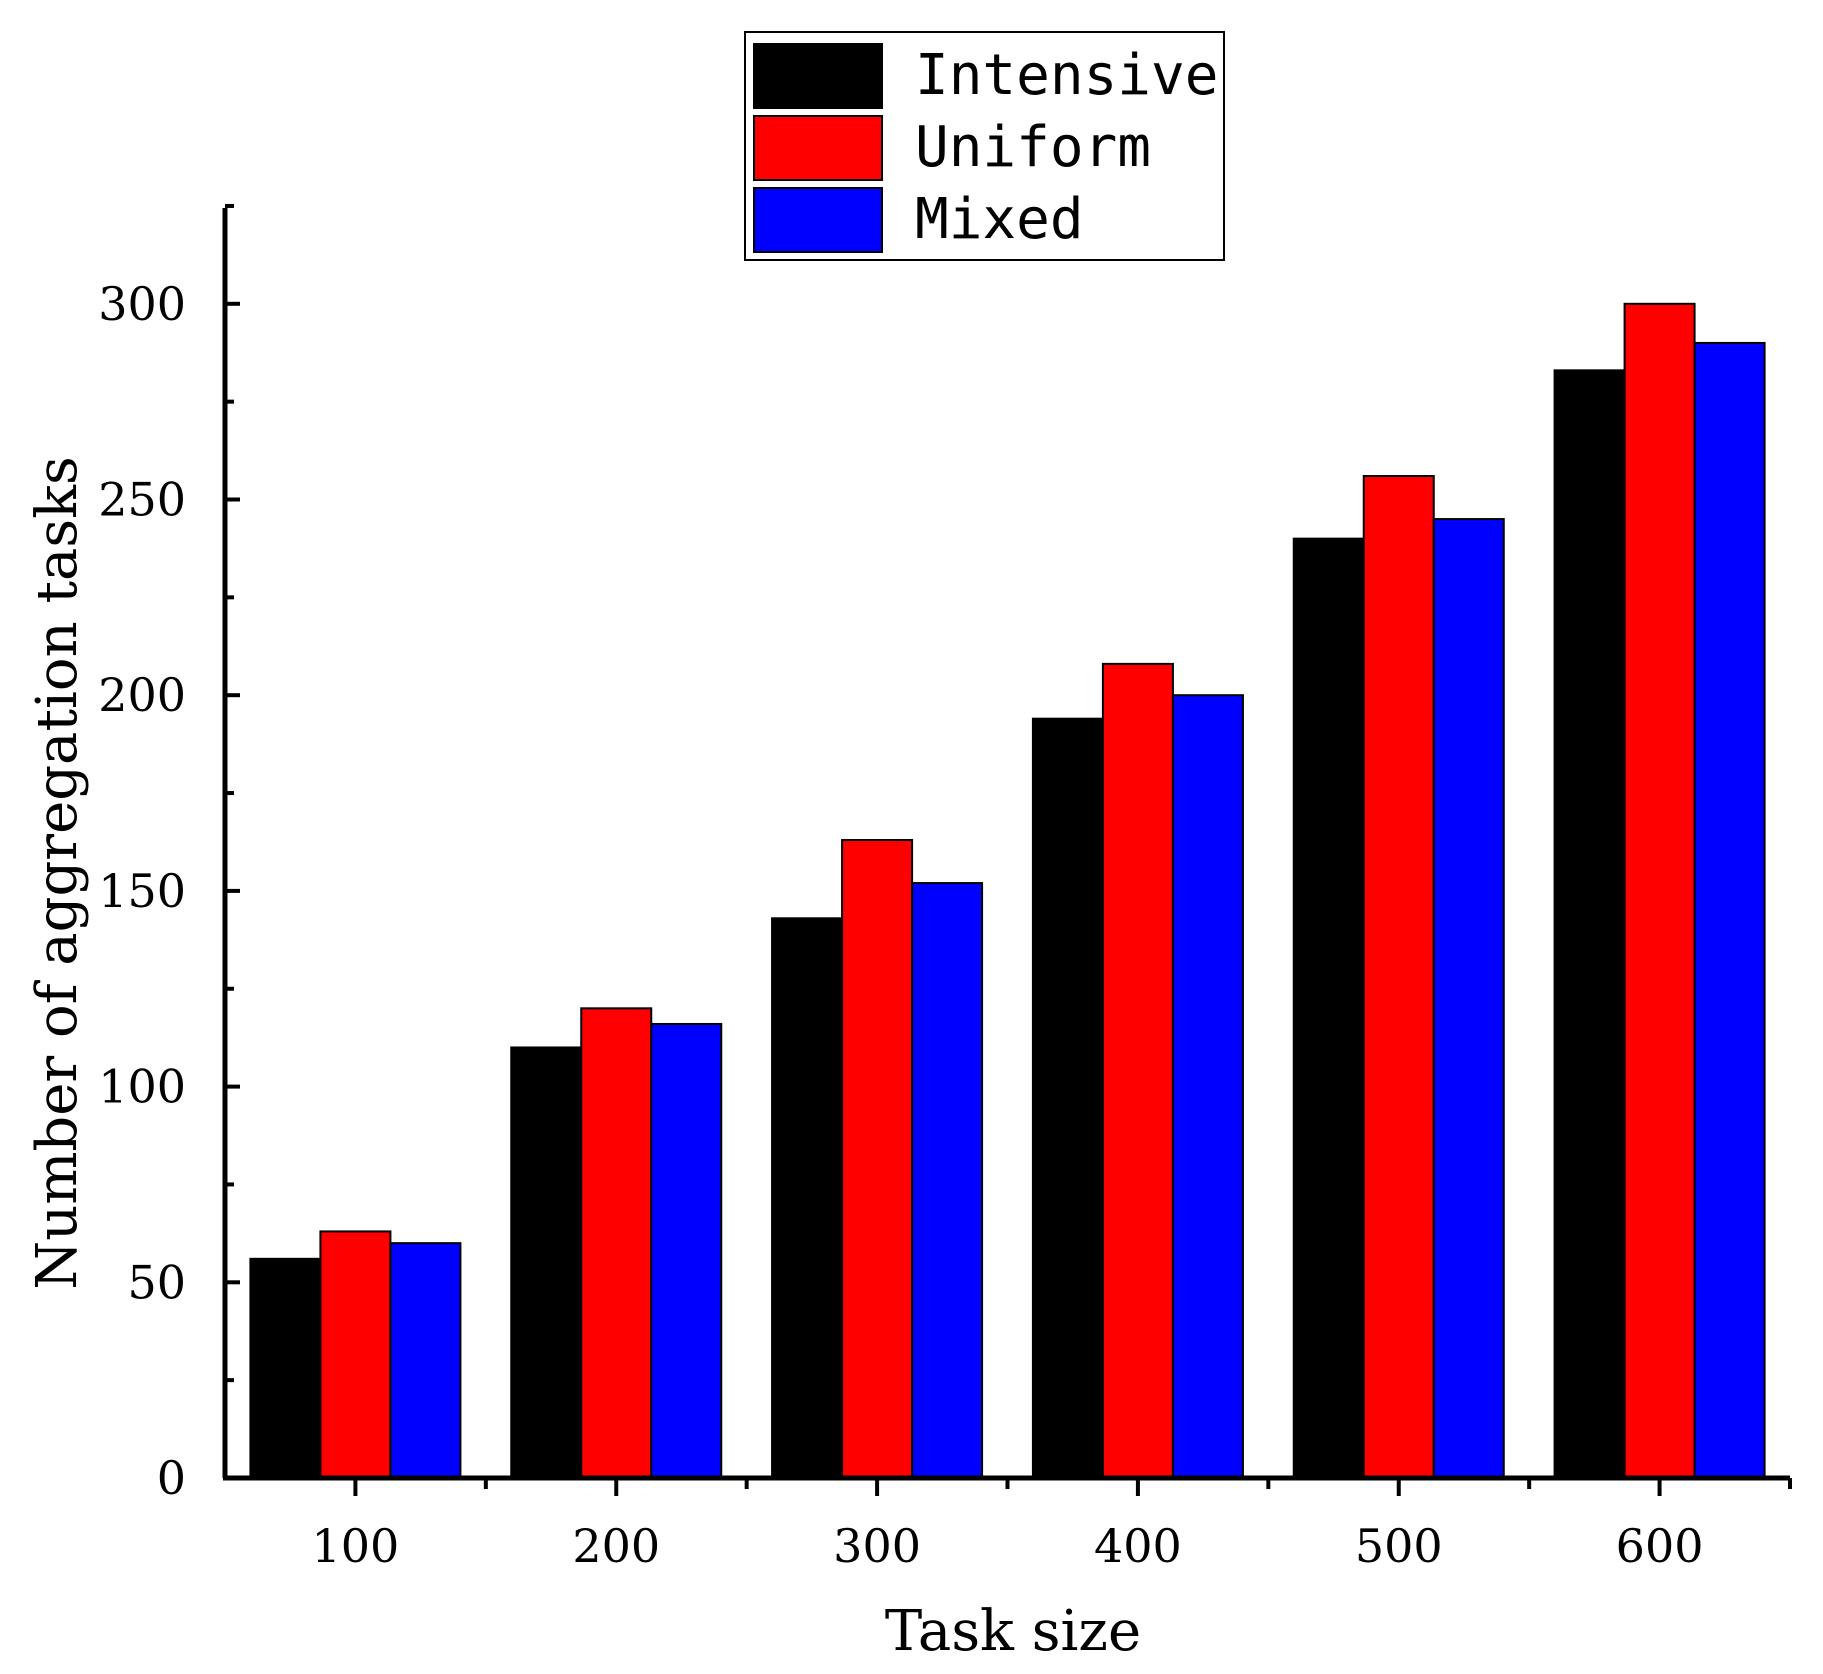 Image resolution: width=1823 pixels, height=1674 pixels. Describe the element at coordinates (818, 148) in the screenshot. I see `legend-swatch-uniform` at that location.